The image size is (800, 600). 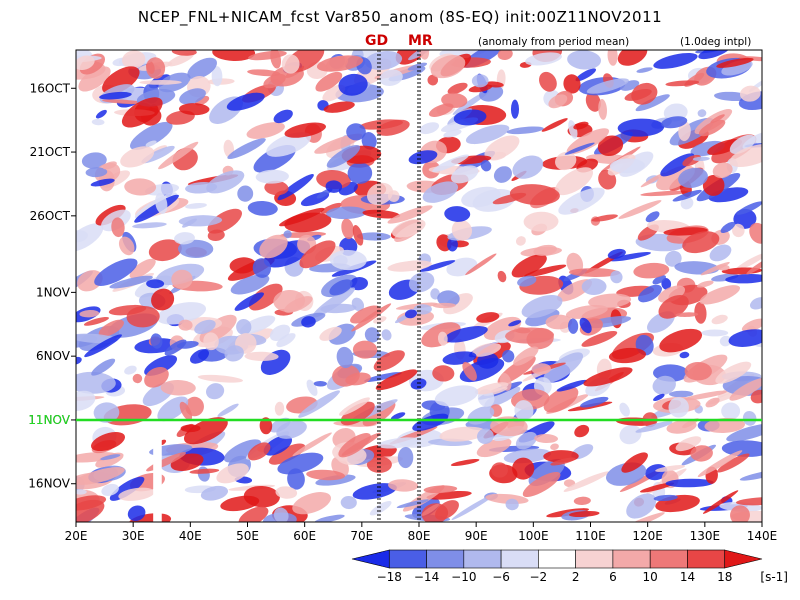 What do you see at coordinates (426, 577) in the screenshot?
I see `colorbar-label: −14` at bounding box center [426, 577].